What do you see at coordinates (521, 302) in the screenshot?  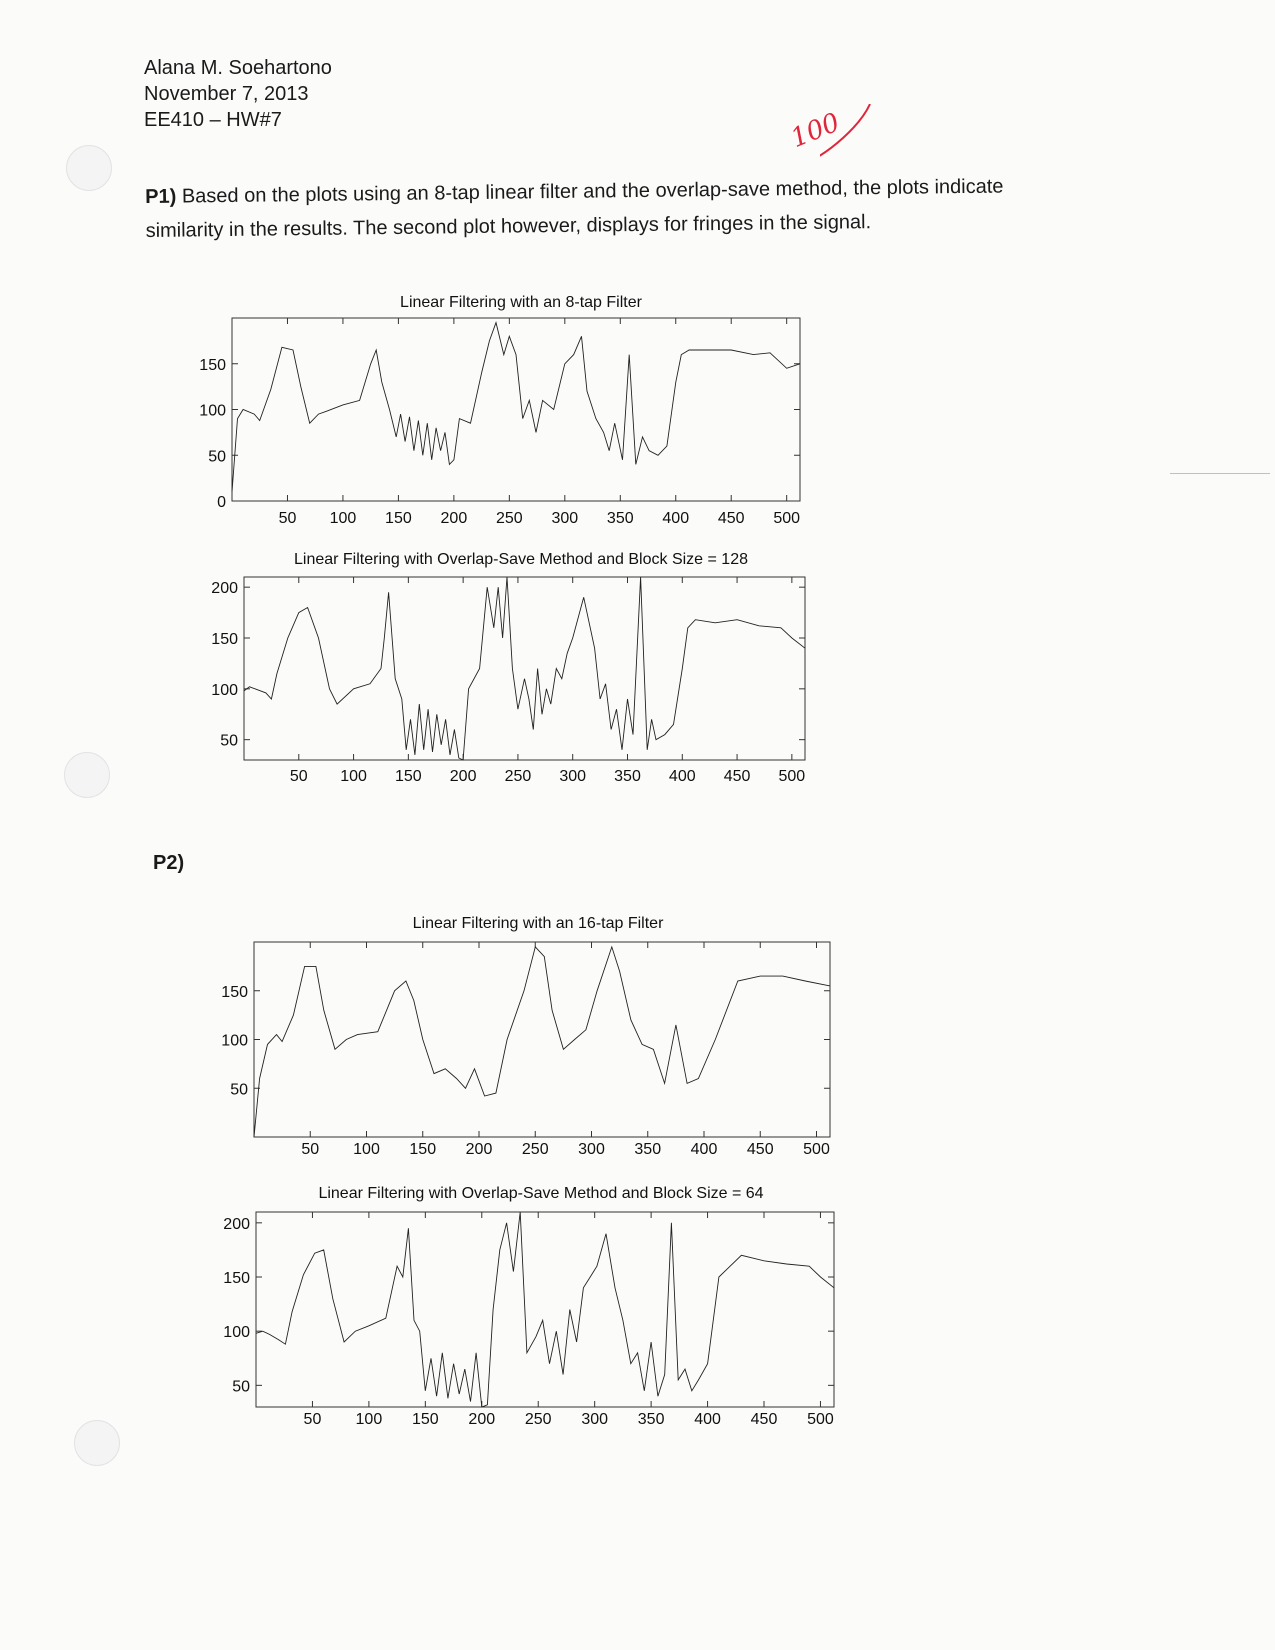 I see `chart-title: Linear Filtering with an 8-tap Filter` at bounding box center [521, 302].